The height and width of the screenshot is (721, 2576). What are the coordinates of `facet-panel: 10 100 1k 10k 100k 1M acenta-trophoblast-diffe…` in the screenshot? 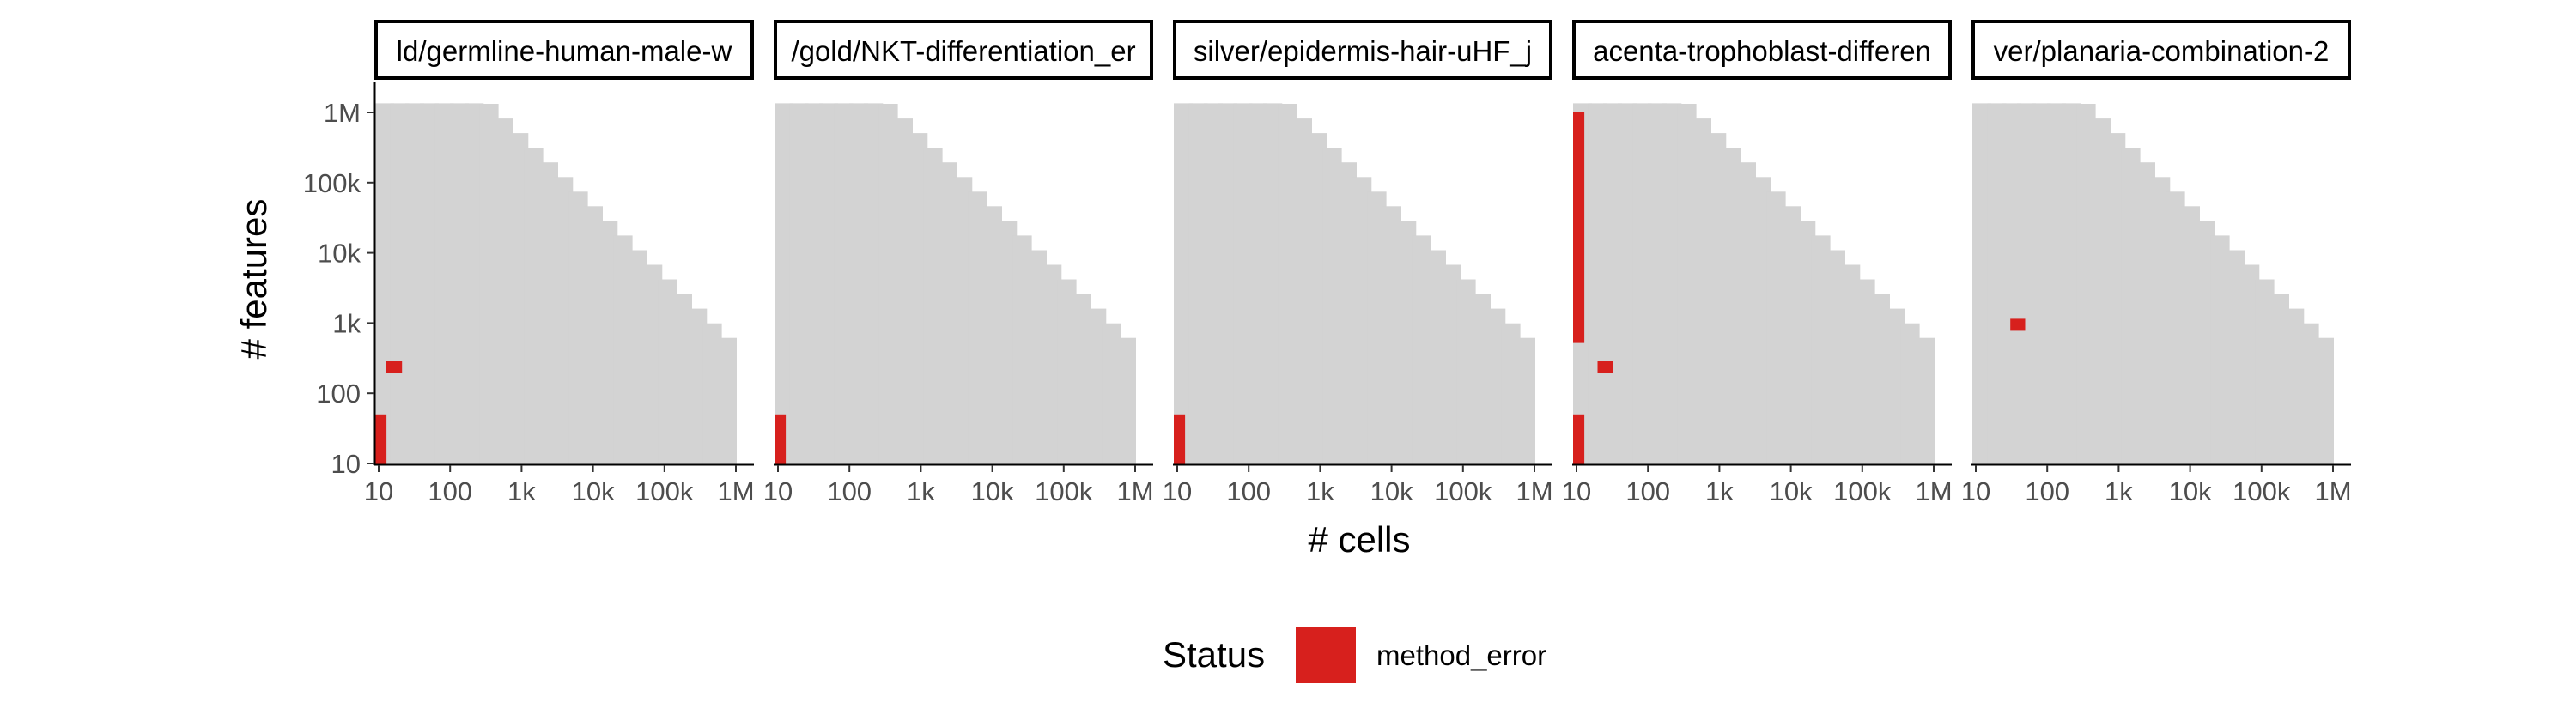 It's located at (1758, 263).